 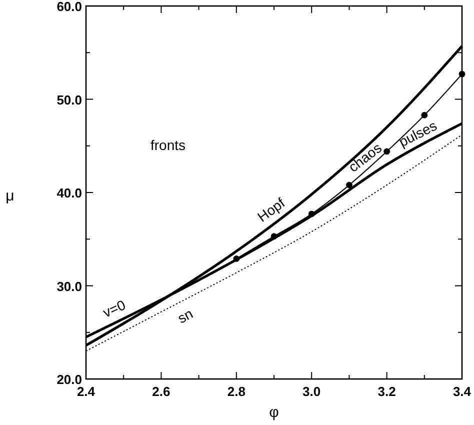 I want to click on y-tick-label: 50.0, so click(x=69, y=100).